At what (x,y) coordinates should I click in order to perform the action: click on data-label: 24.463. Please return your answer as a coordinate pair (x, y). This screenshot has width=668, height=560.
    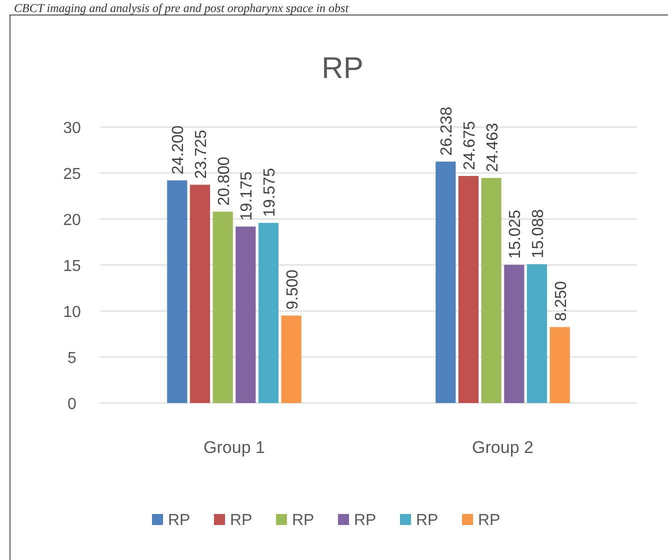
    Looking at the image, I should click on (493, 147).